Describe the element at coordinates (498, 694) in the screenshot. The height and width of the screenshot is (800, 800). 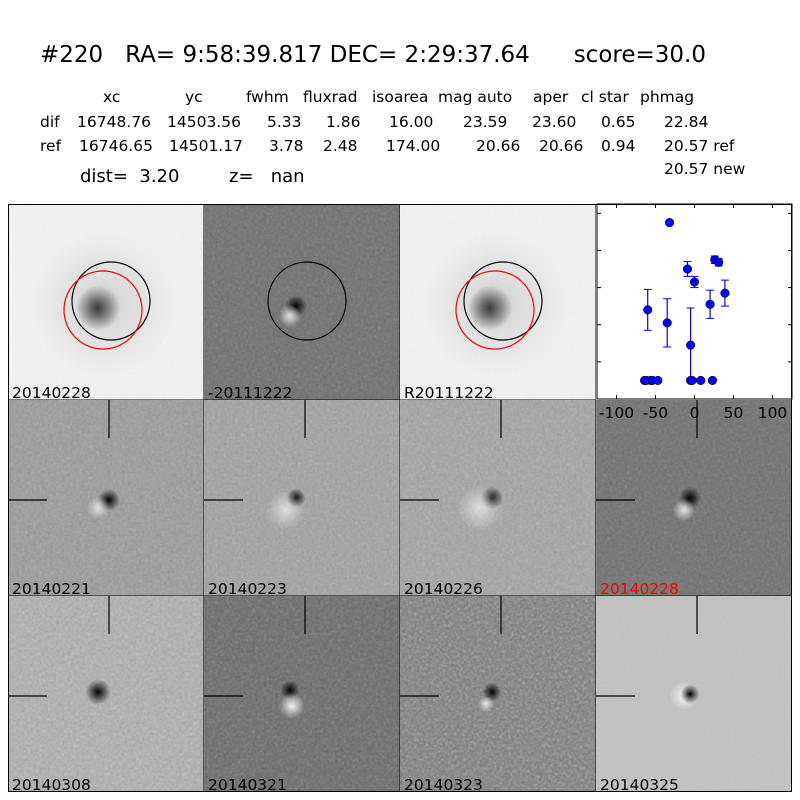
I see `image-stamp: 20140323` at that location.